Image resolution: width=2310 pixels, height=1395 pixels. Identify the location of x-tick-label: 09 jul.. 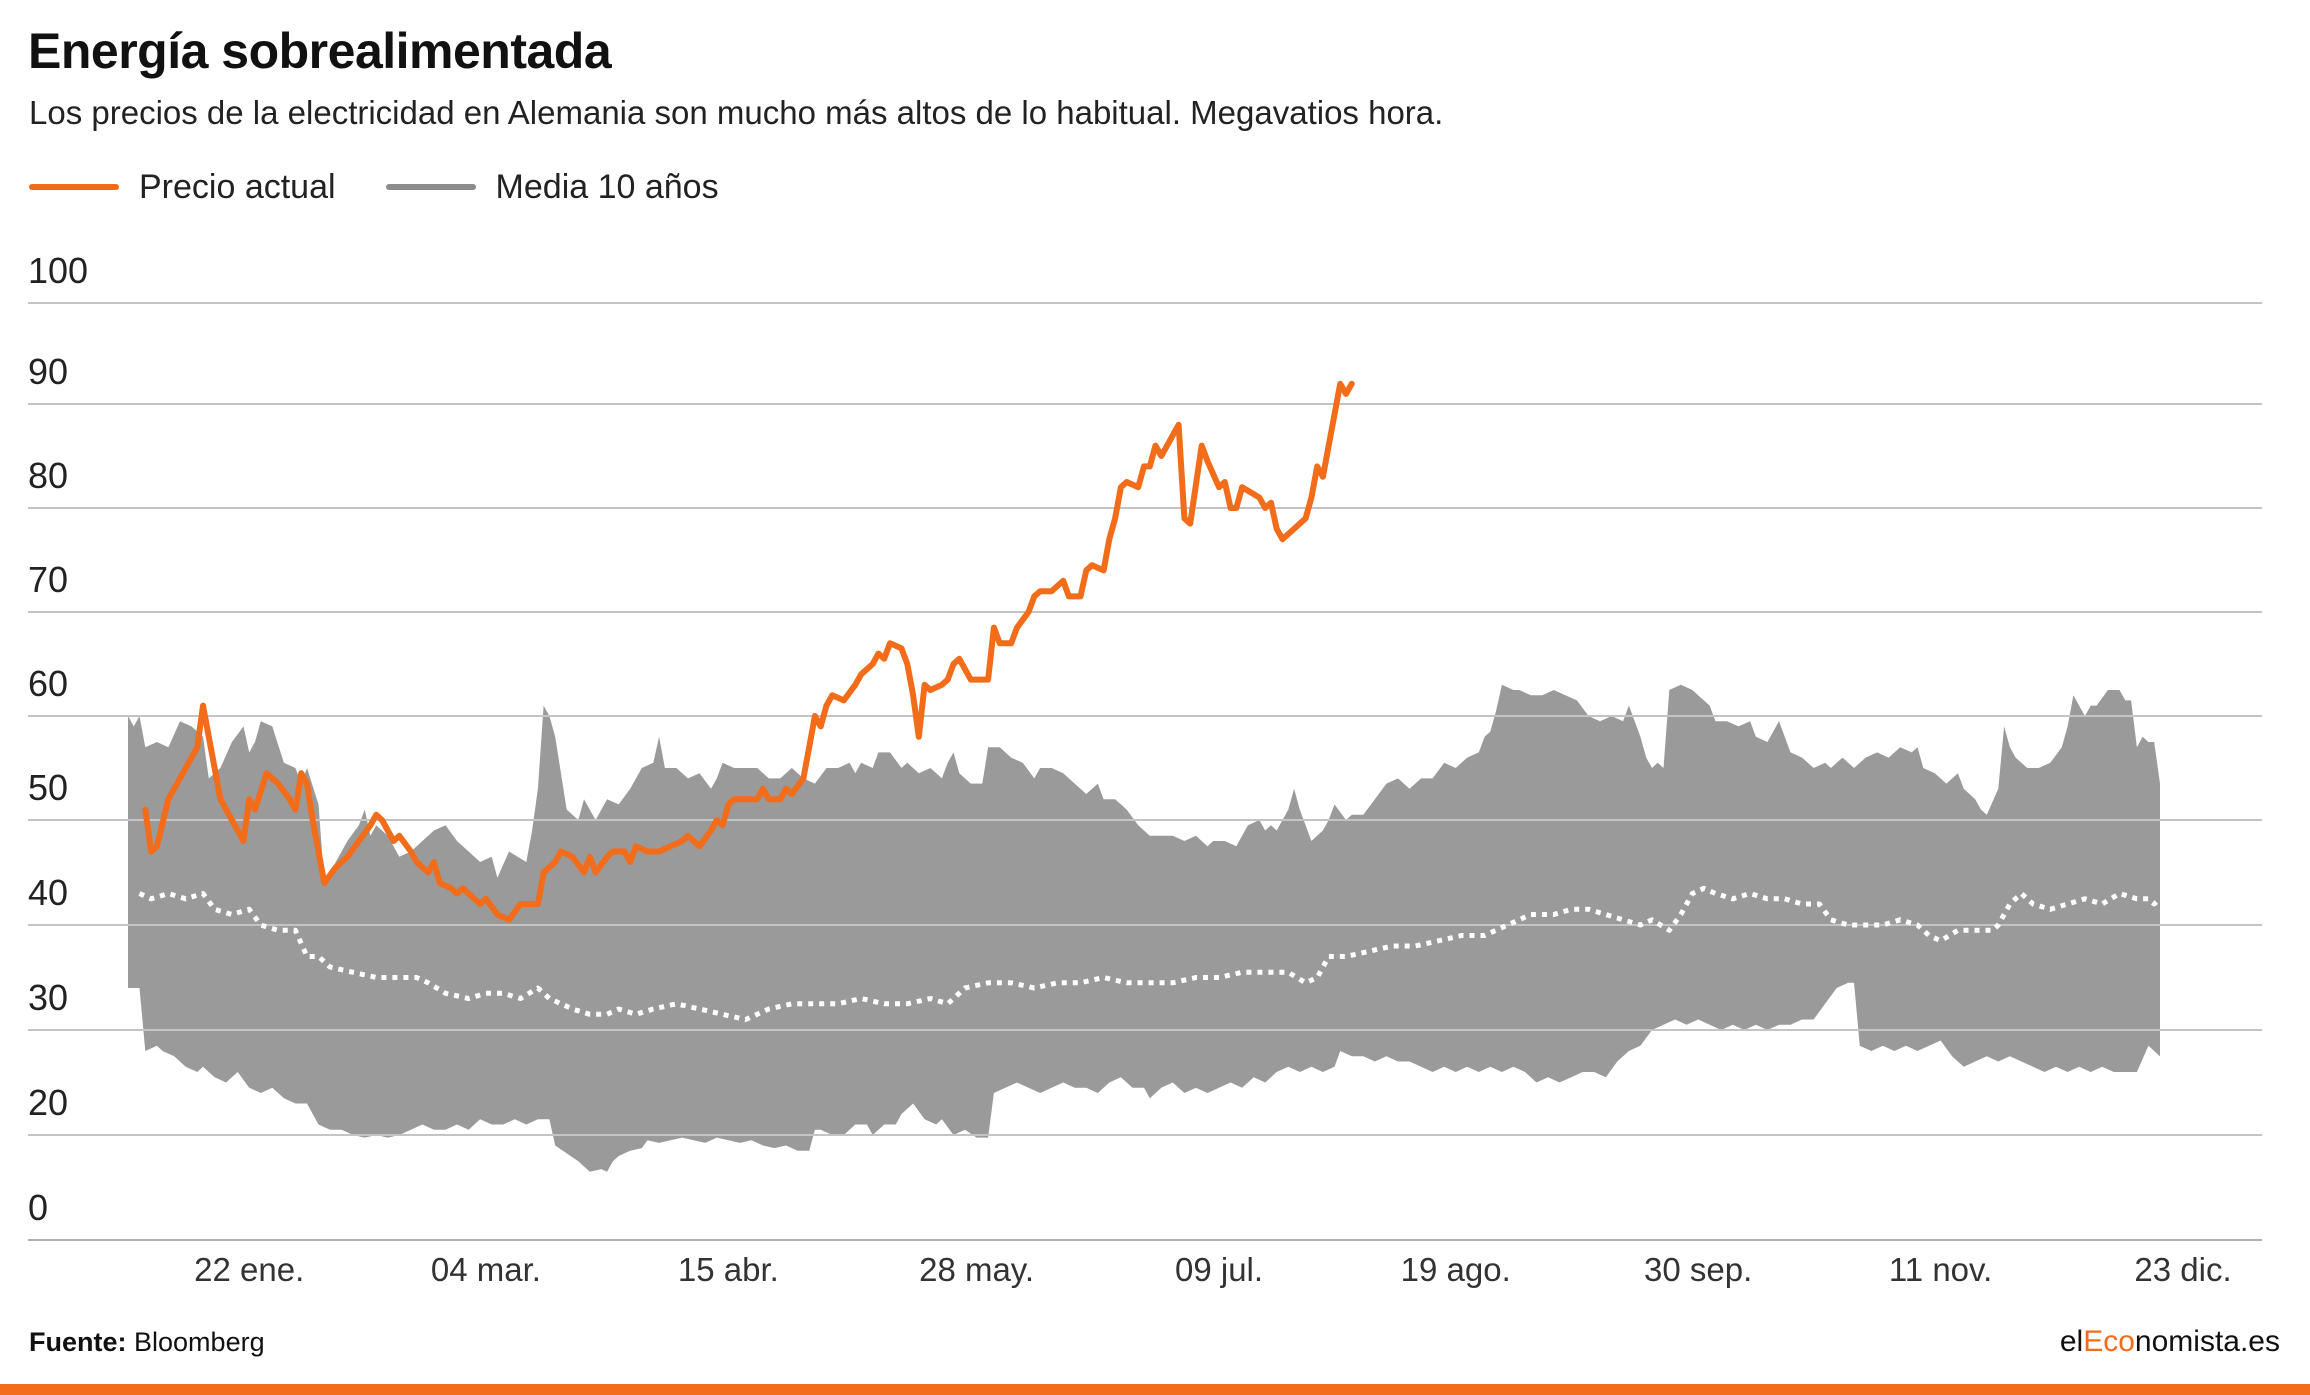
(1219, 1269).